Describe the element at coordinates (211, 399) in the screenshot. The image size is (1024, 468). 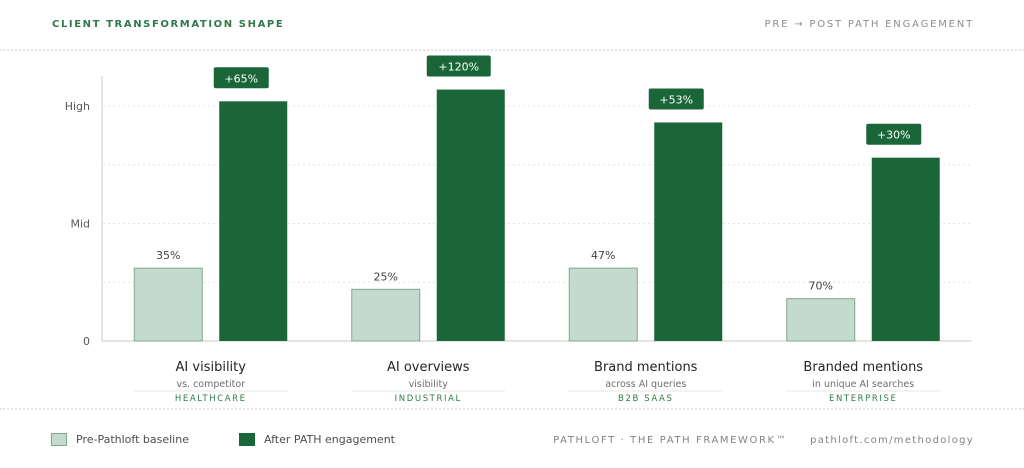
I see `category-sector: HEALTHCARE` at that location.